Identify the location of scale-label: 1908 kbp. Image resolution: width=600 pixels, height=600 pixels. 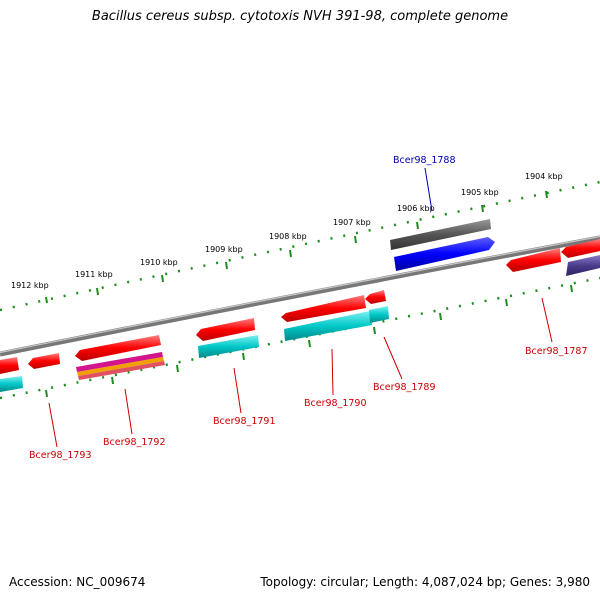
(288, 236).